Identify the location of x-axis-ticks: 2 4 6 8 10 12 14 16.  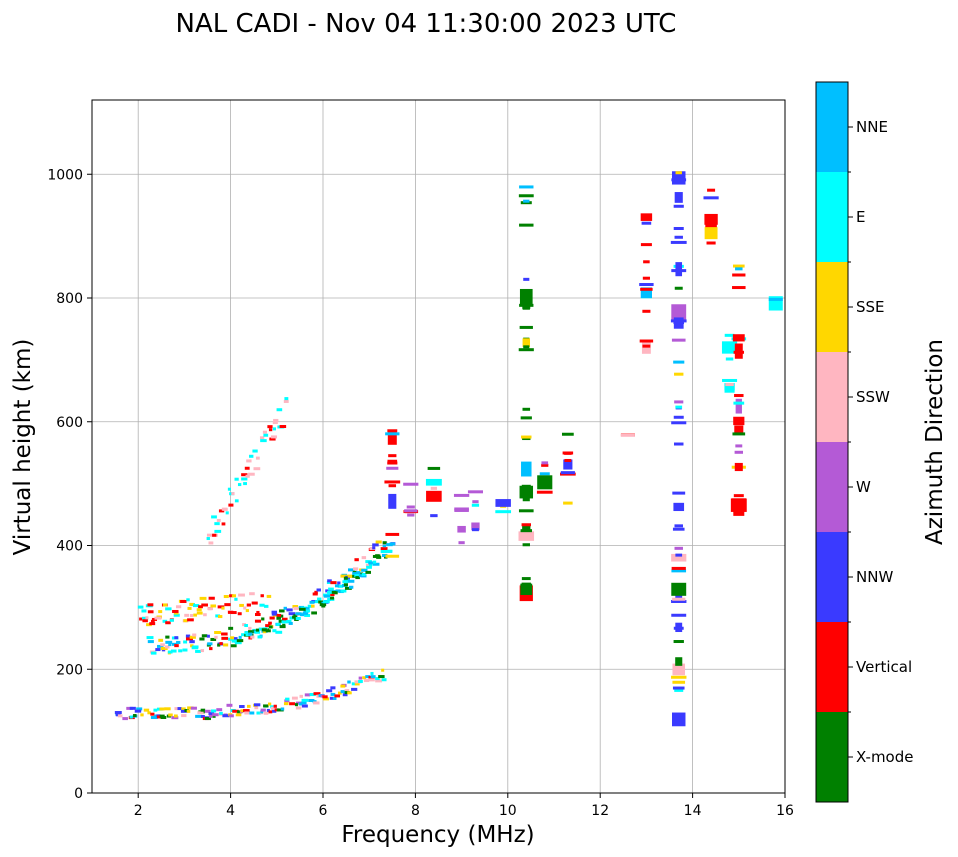
(464, 806).